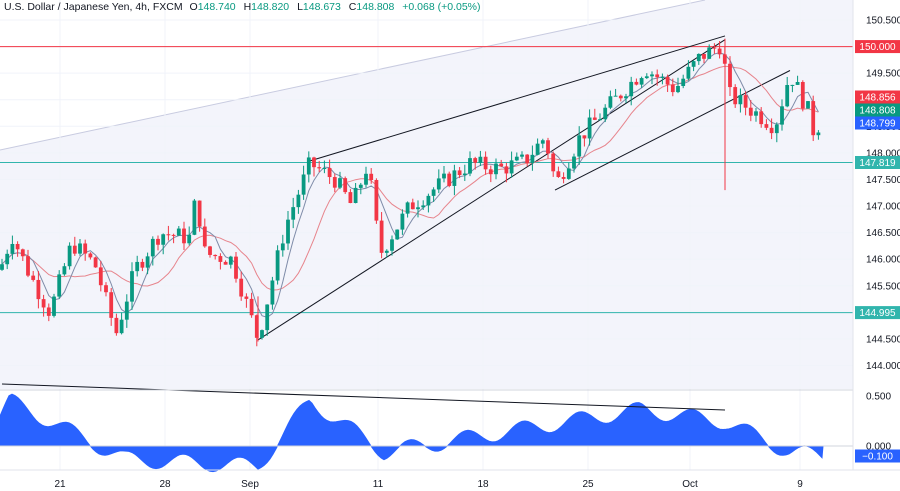 The image size is (900, 491). I want to click on y-tick-label: 149.500, so click(883, 74).